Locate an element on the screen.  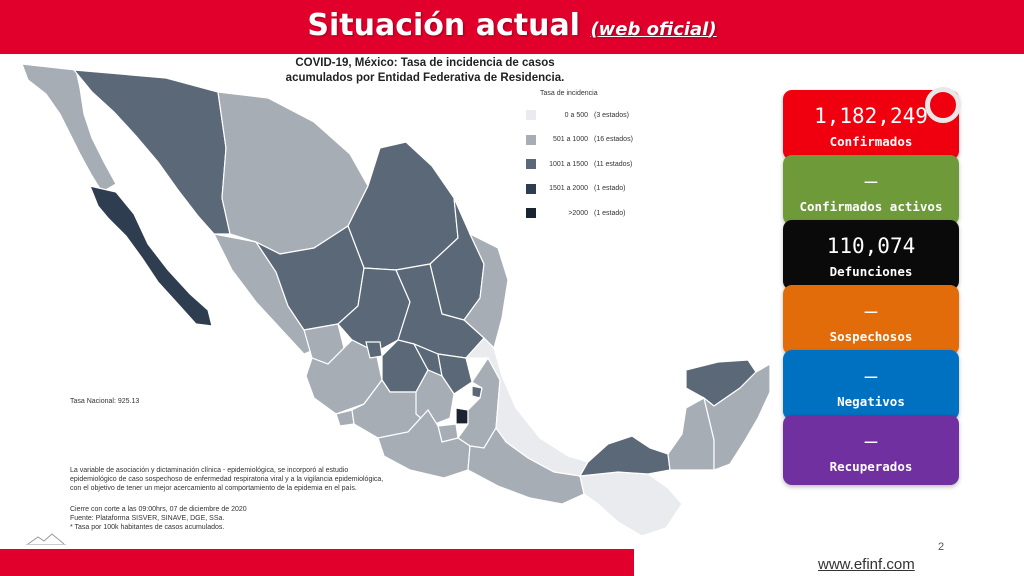
card-value: 1,182,249 is located at coordinates (871, 116).